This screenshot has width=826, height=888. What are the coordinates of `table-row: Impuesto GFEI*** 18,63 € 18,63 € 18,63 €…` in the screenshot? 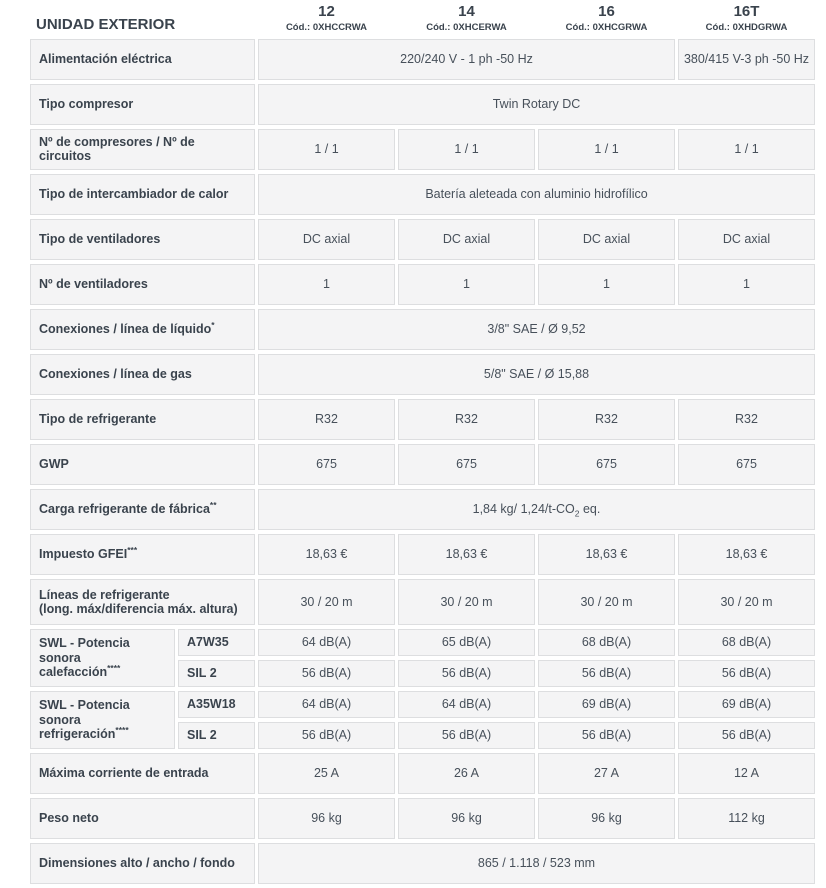 It's located at (422, 554).